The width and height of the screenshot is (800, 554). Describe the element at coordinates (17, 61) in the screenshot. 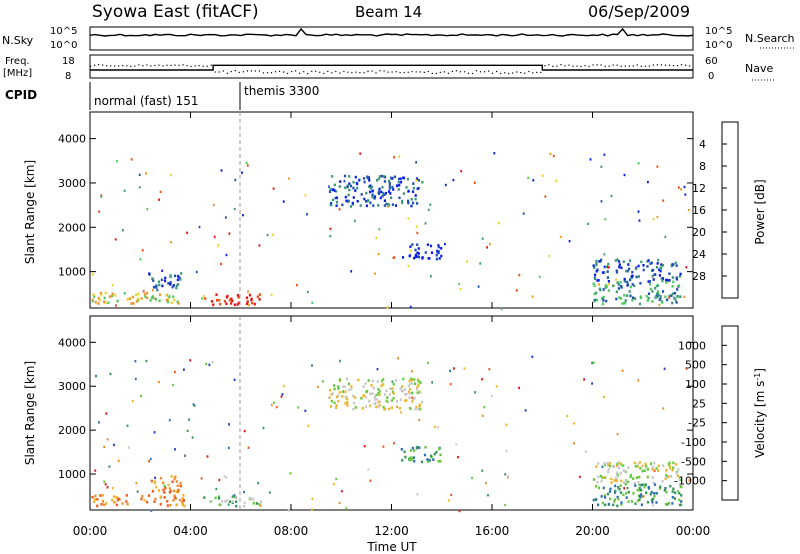

I see `freq-label-1: Freq.` at that location.